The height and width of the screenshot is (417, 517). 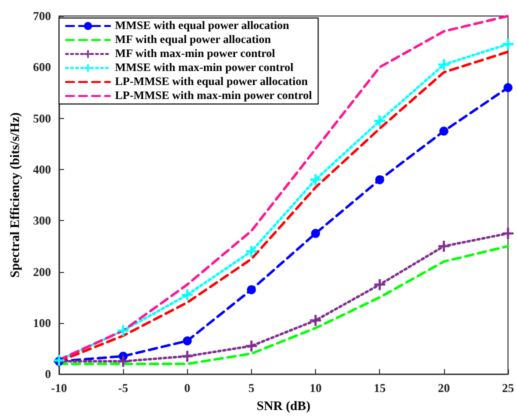 What do you see at coordinates (444, 388) in the screenshot?
I see `x-tick-label: 20` at bounding box center [444, 388].